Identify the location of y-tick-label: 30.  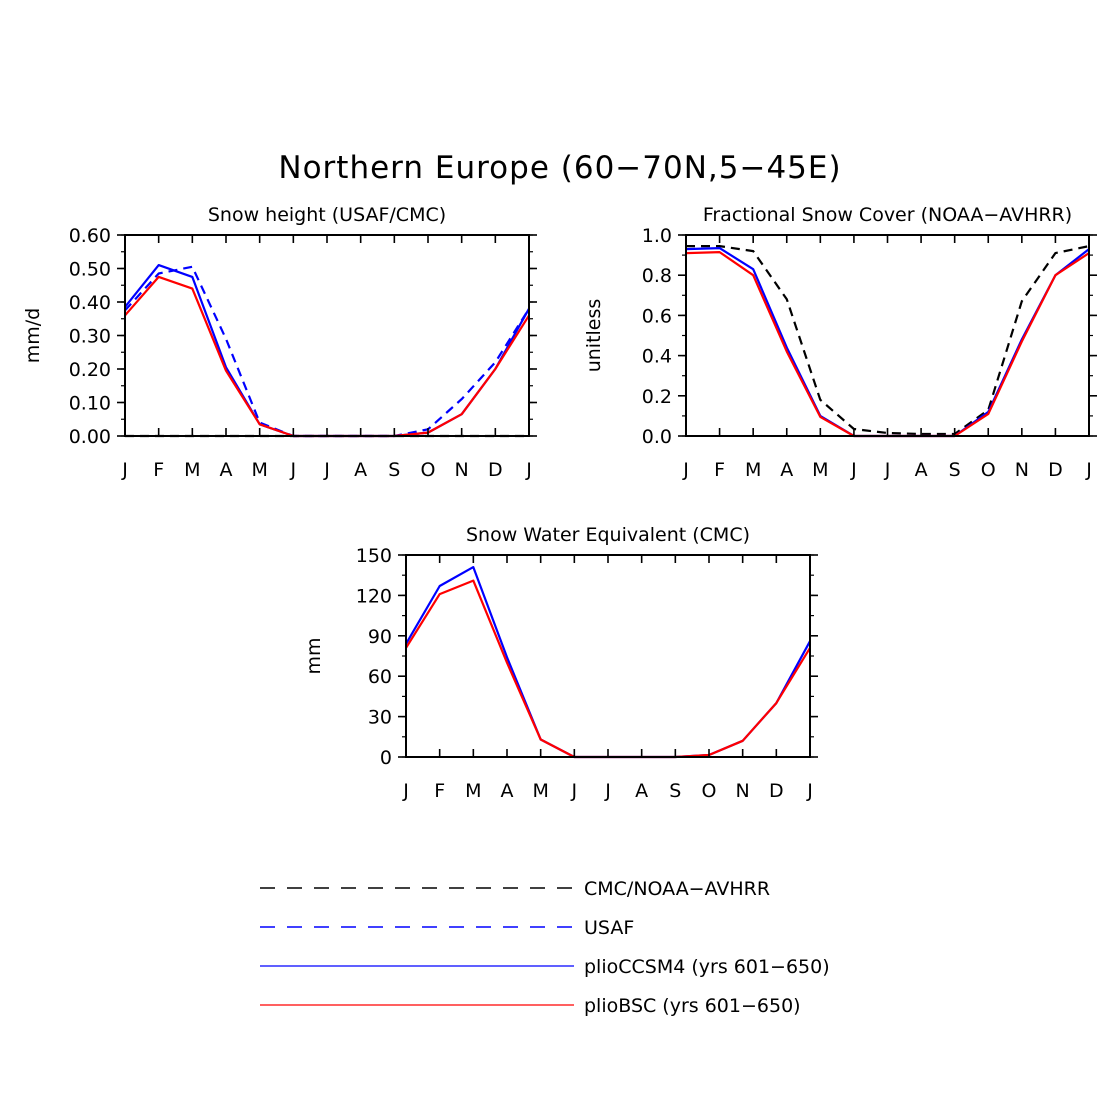
(380, 718).